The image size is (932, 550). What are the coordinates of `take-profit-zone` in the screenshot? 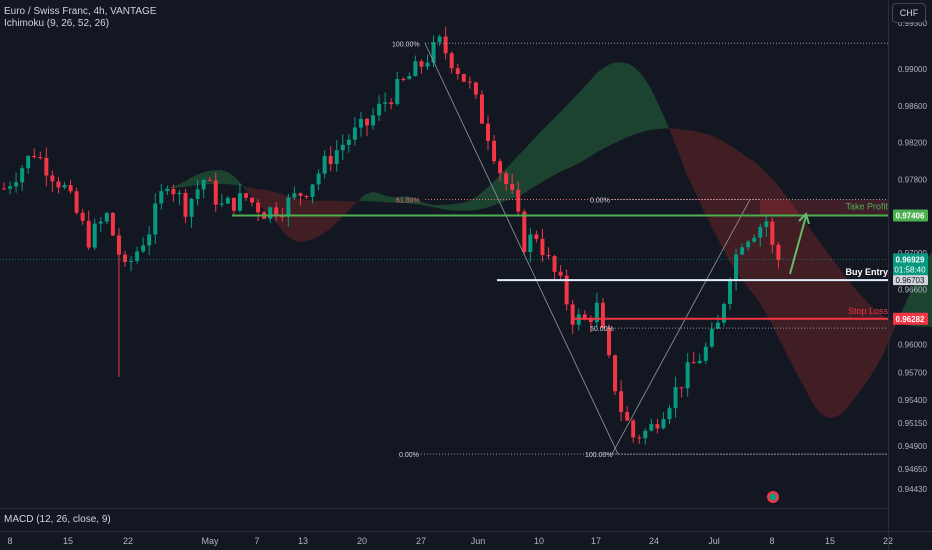 It's located at (824, 207).